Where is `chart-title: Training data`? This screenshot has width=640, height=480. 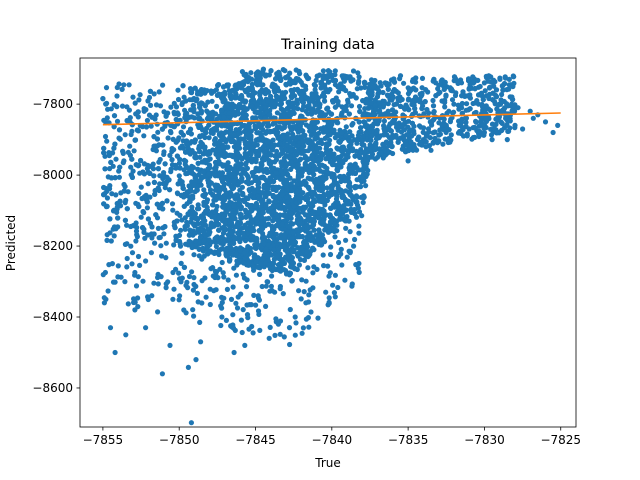 chart-title: Training data is located at coordinates (327, 45).